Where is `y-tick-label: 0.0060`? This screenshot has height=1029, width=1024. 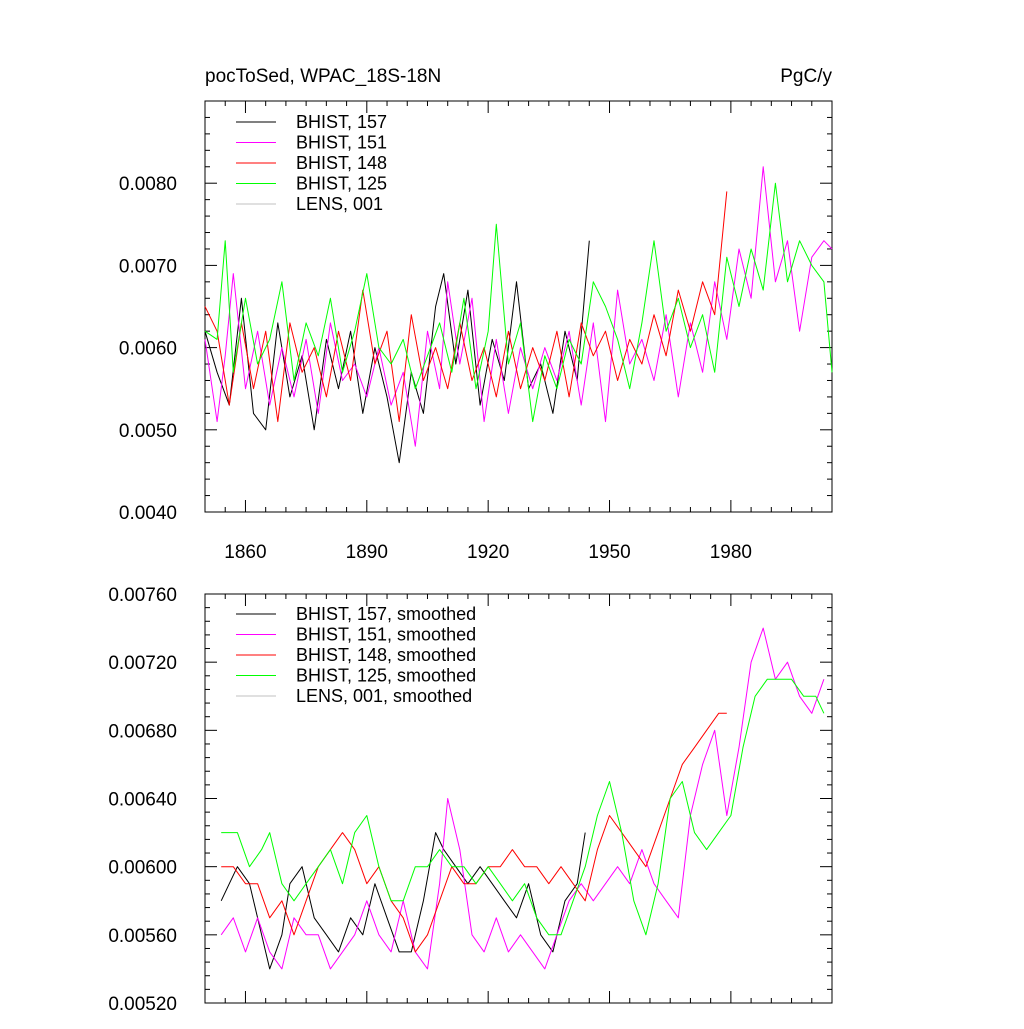 y-tick-label: 0.0060 is located at coordinates (148, 349).